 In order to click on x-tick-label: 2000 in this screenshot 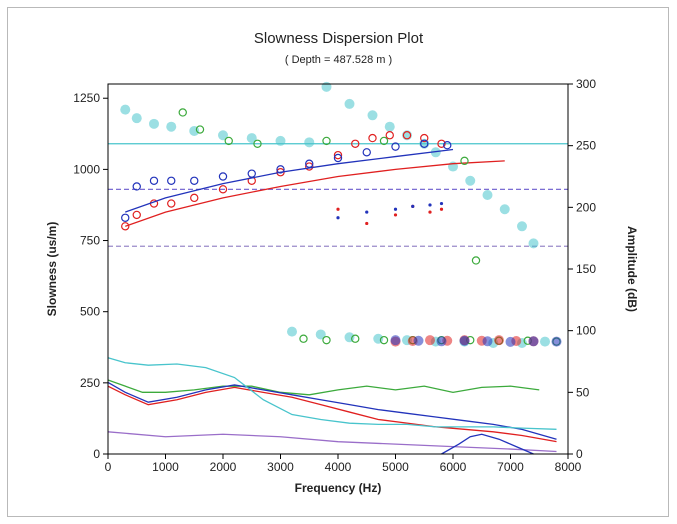, I will do `click(223, 467)`.